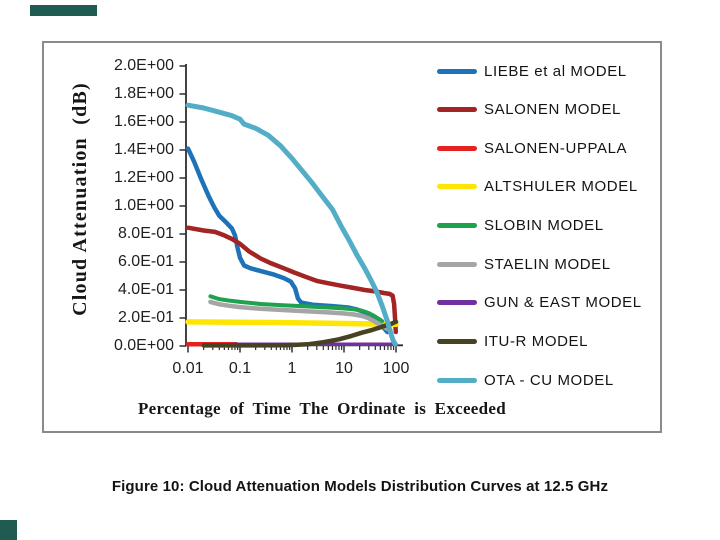 This screenshot has width=720, height=540. I want to click on y-tick-label: 2.0E+00, so click(143, 65).